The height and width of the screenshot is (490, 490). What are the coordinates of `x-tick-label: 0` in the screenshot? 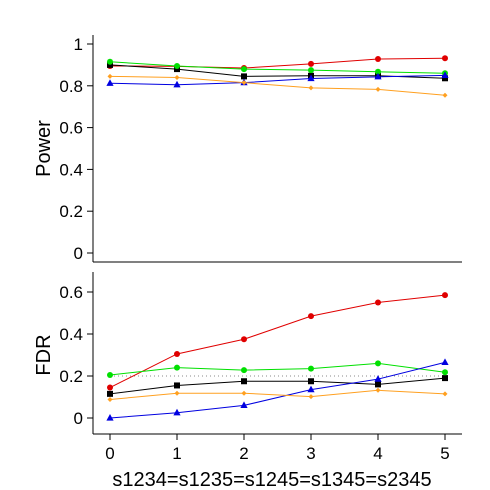 It's located at (109, 453).